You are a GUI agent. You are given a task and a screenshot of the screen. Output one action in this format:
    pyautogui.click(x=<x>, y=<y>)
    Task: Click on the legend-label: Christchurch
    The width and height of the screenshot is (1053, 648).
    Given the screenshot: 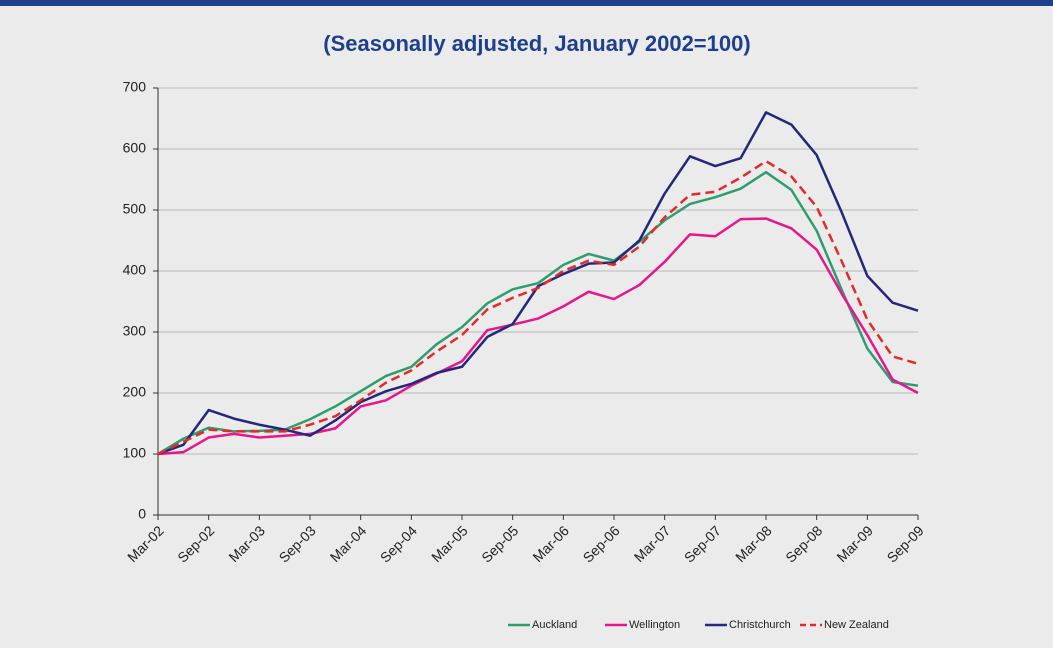 What is the action you would take?
    pyautogui.click(x=760, y=625)
    